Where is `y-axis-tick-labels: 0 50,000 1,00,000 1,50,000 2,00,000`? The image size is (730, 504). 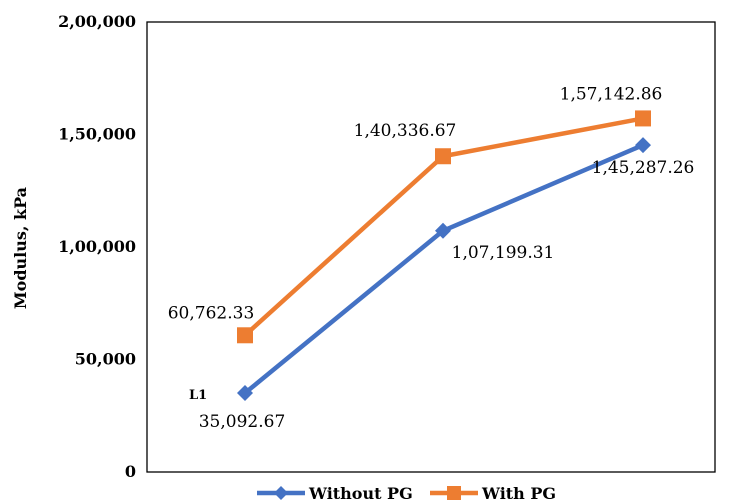 y-axis-tick-labels: 0 50,000 1,00,000 1,50,000 2,00,000 is located at coordinates (97, 246).